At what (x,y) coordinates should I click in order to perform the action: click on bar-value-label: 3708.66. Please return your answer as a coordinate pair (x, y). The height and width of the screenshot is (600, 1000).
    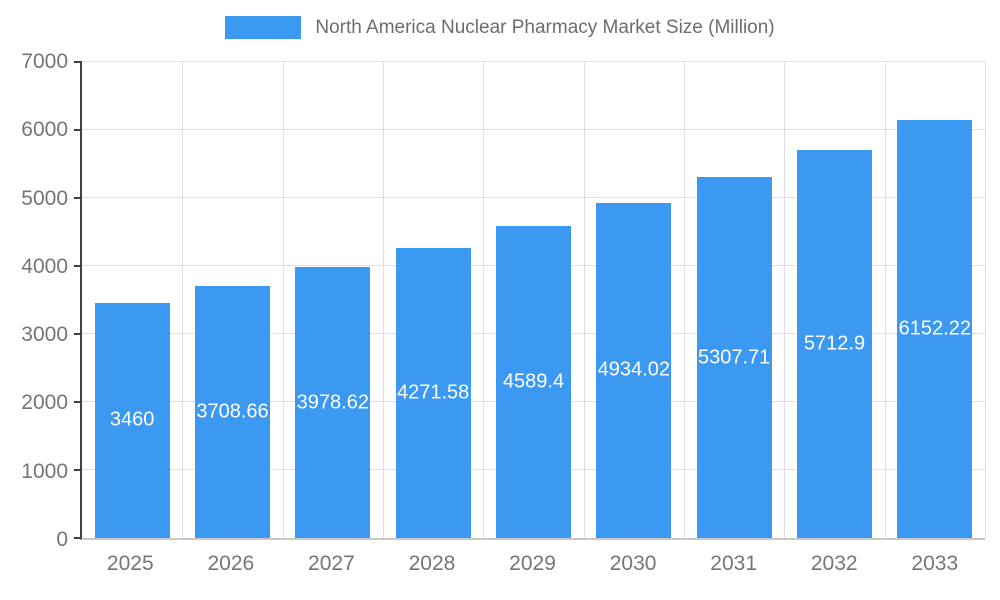
    Looking at the image, I should click on (232, 411).